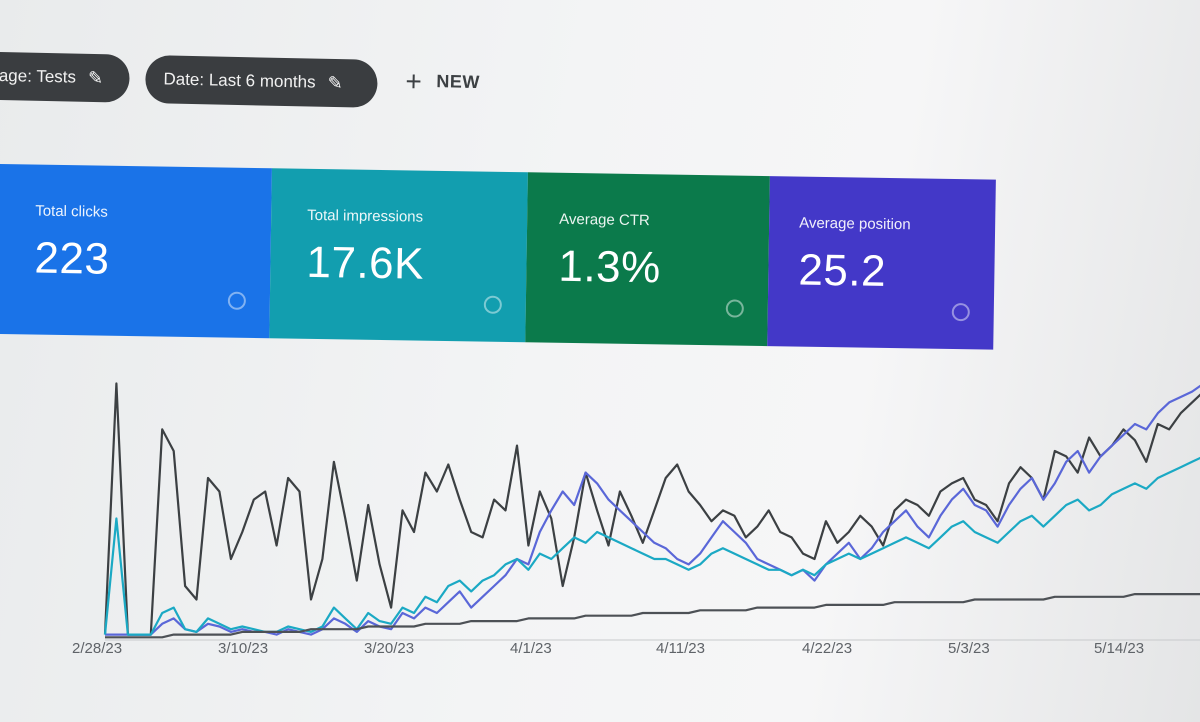 The height and width of the screenshot is (722, 1200). Describe the element at coordinates (680, 648) in the screenshot. I see `x-tick-label: 4/11/23` at that location.